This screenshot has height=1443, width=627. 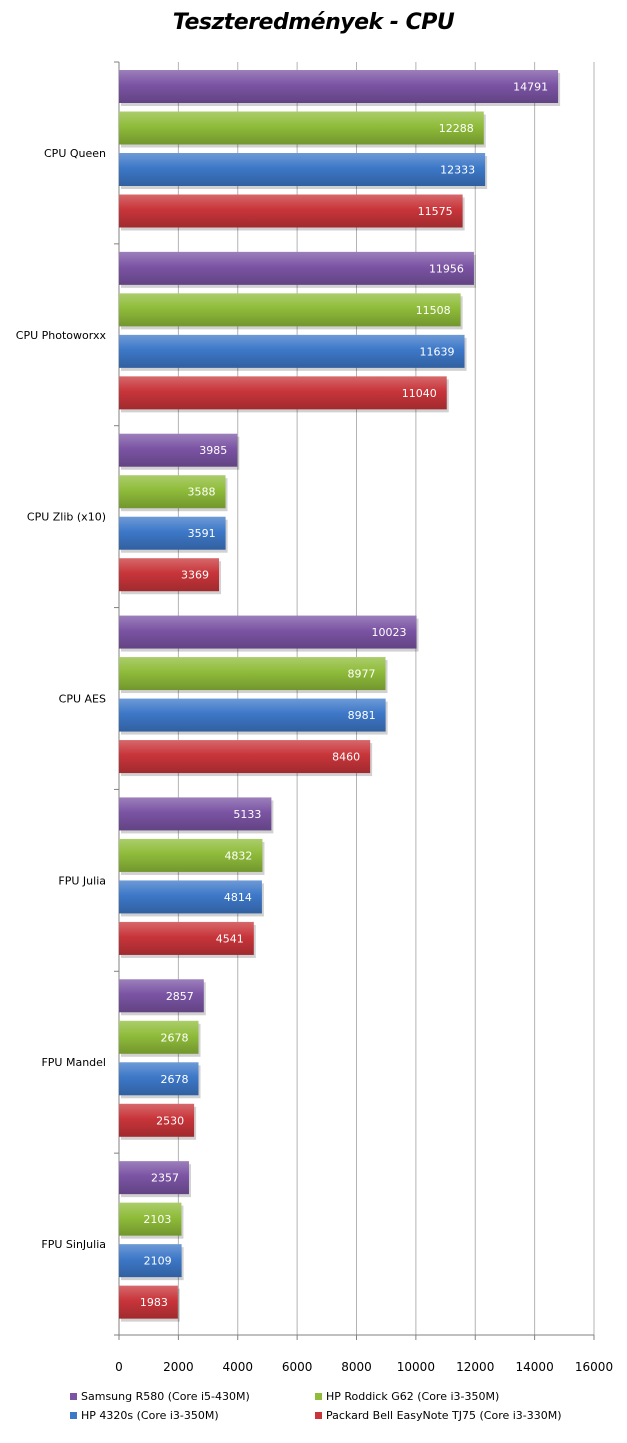 I want to click on data-label: 11040, so click(x=419, y=393).